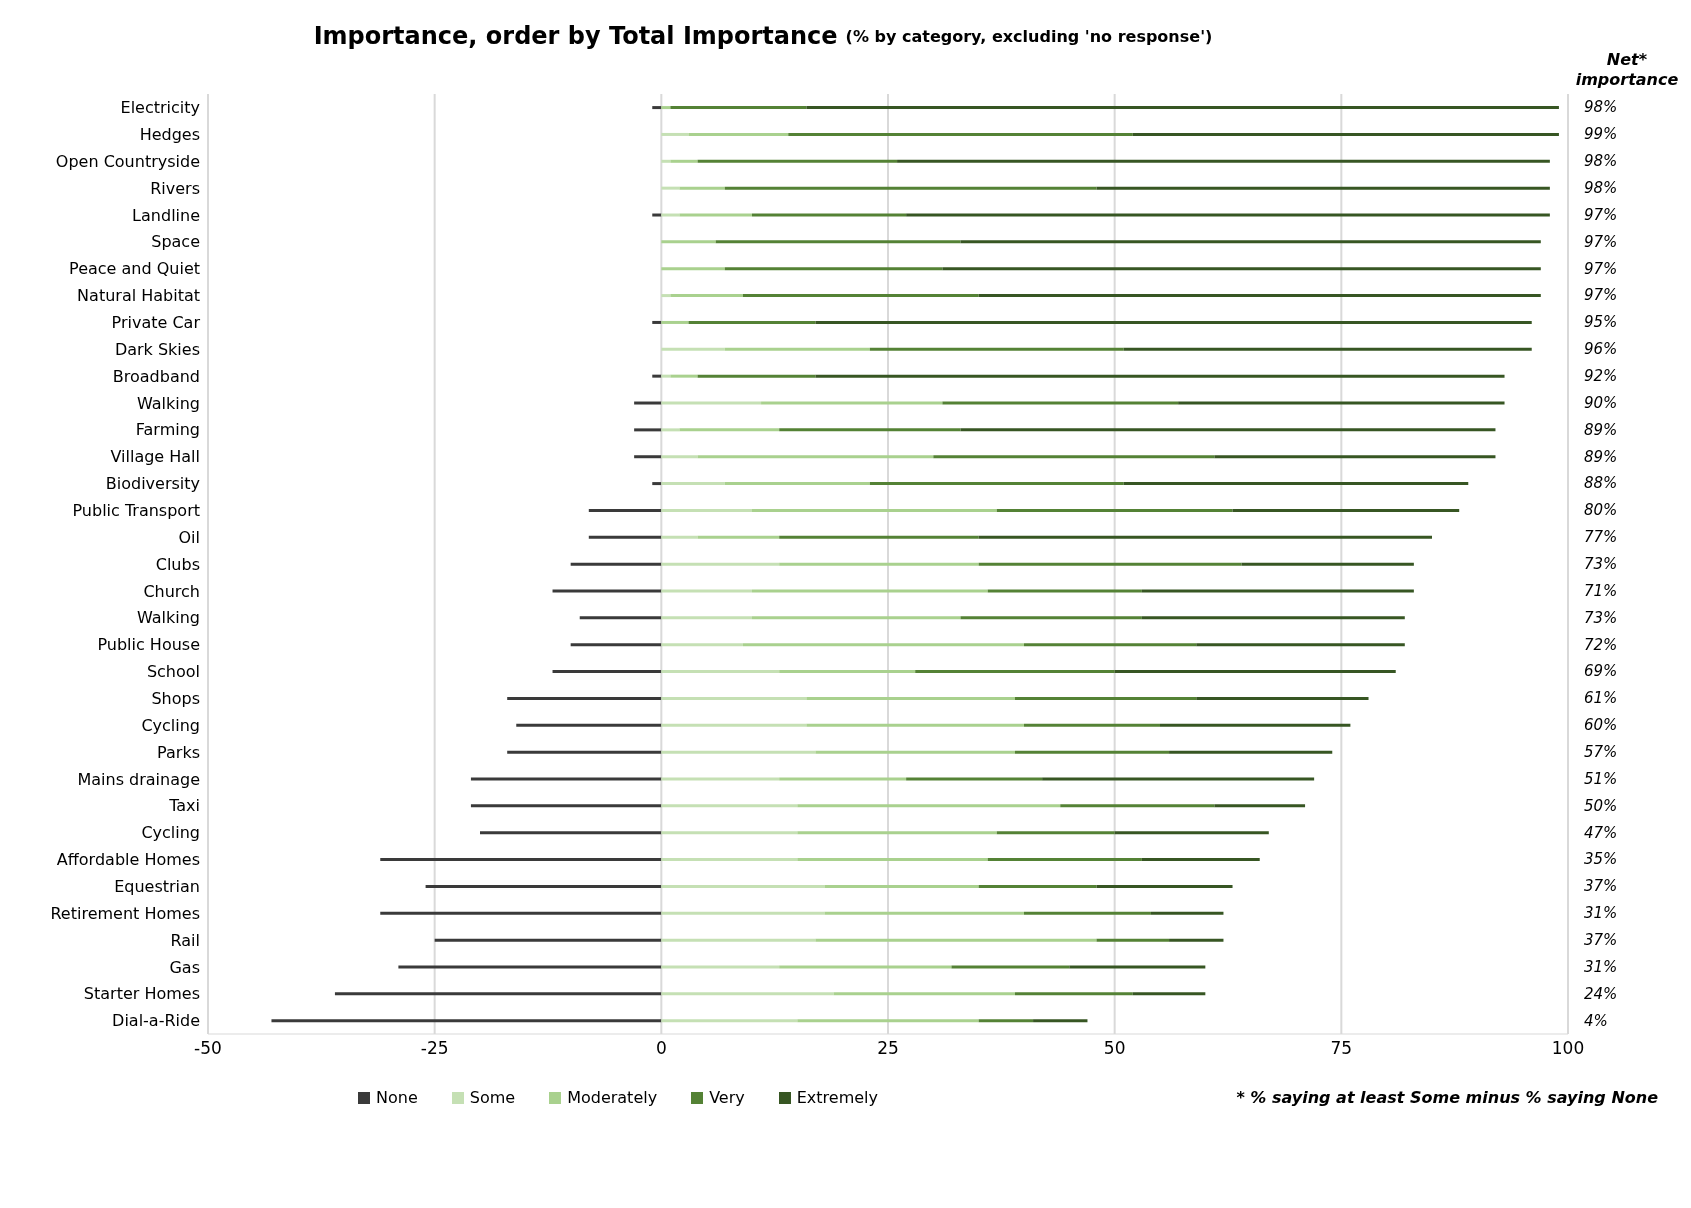 This screenshot has width=1691, height=1208. Describe the element at coordinates (208, 1048) in the screenshot. I see `x-tick-label: -50` at that location.